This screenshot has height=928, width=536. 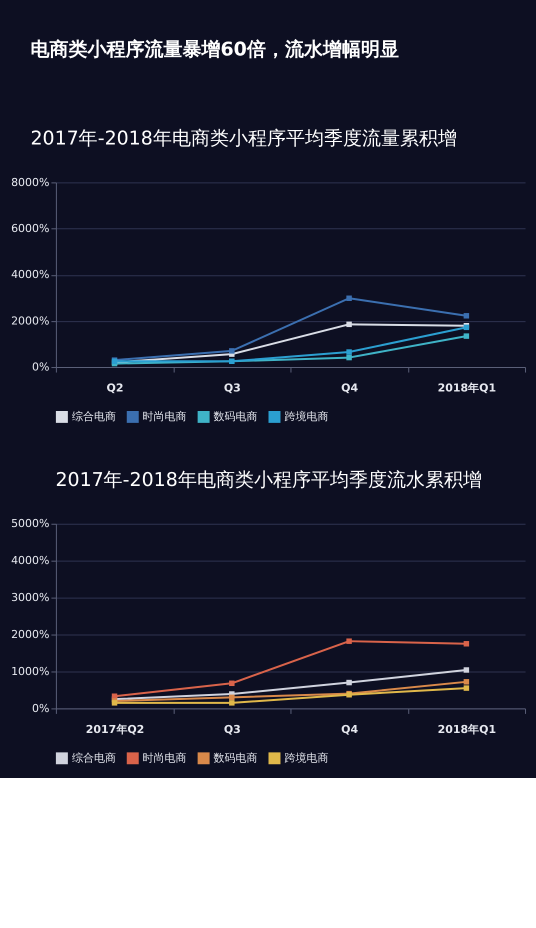 What do you see at coordinates (115, 387) in the screenshot?
I see `x-tick-label: Q2` at bounding box center [115, 387].